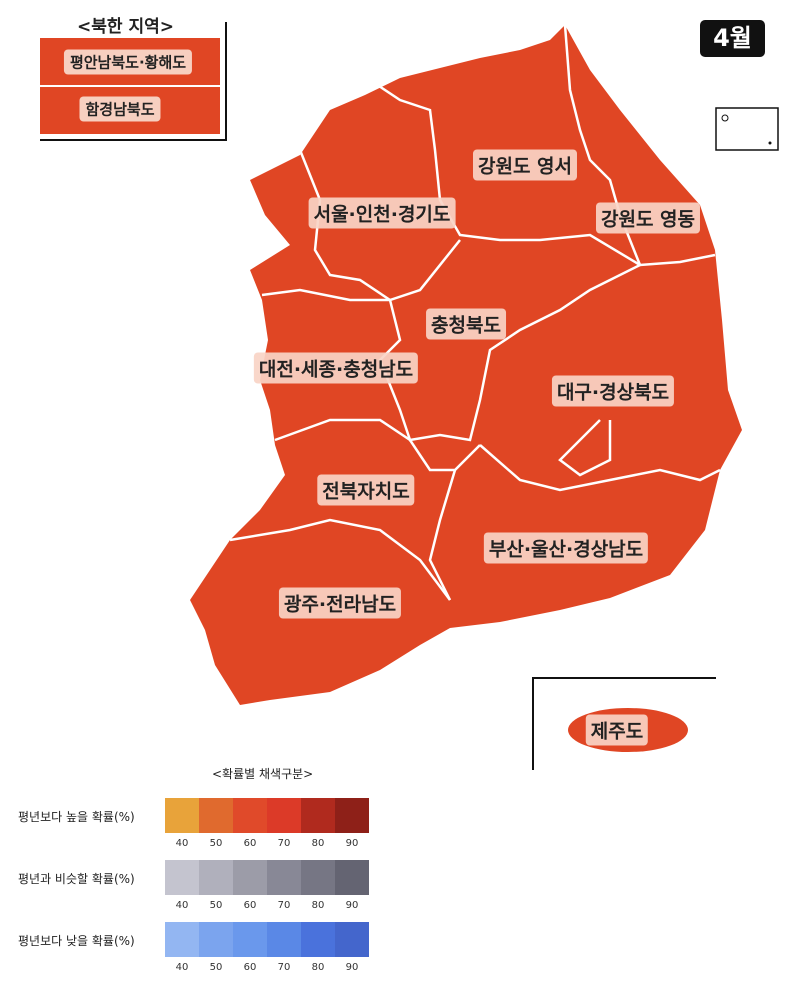 Image resolution: width=800 pixels, height=989 pixels. I want to click on ulleung-frame, so click(747, 129).